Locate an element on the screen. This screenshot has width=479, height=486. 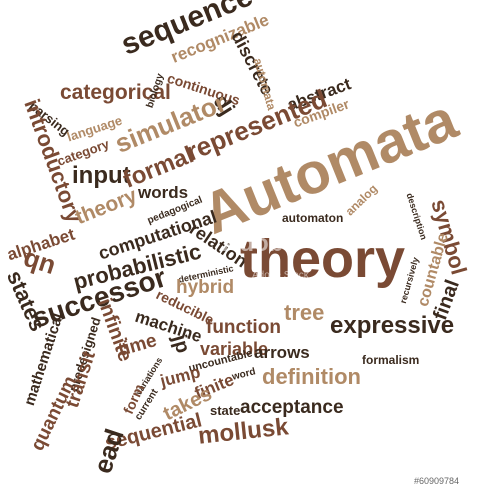
word-word: word is located at coordinates (243, 374).